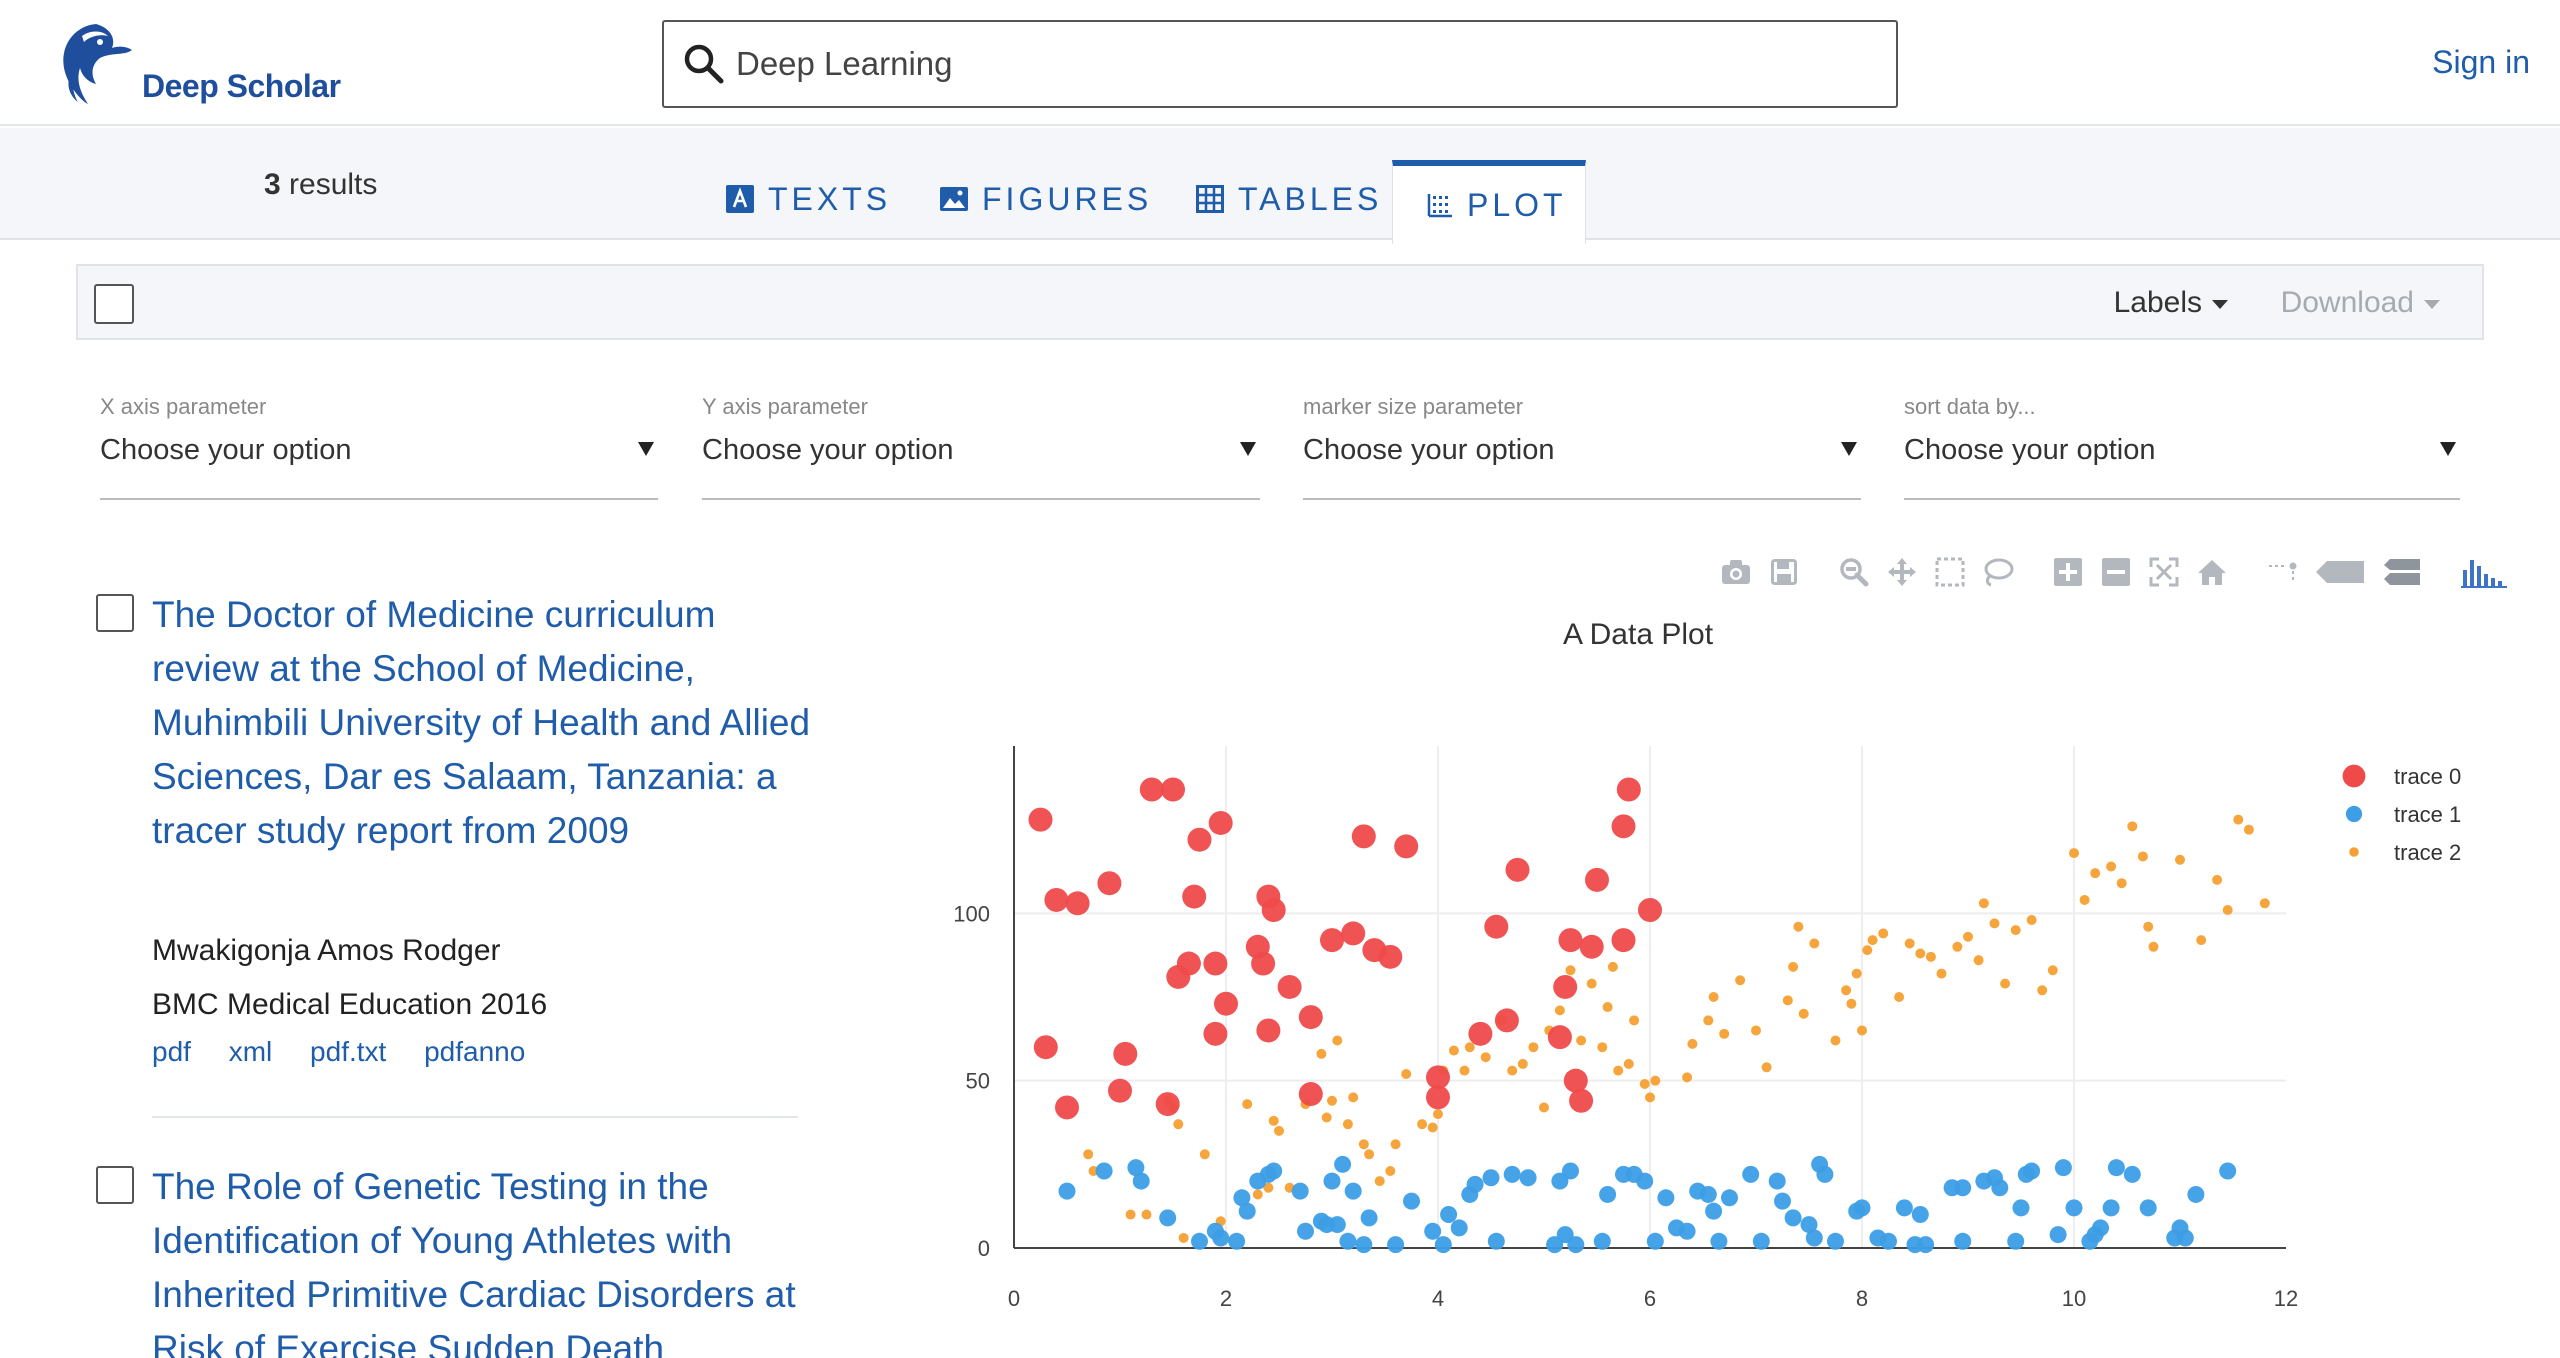 This screenshot has width=2560, height=1358. I want to click on box-select-icon, so click(1950, 572).